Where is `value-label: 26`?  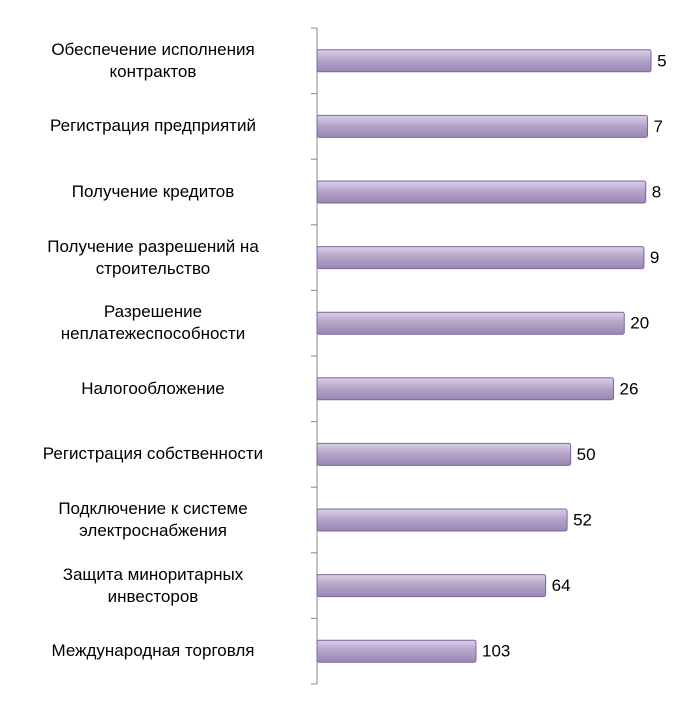 value-label: 26 is located at coordinates (629, 388).